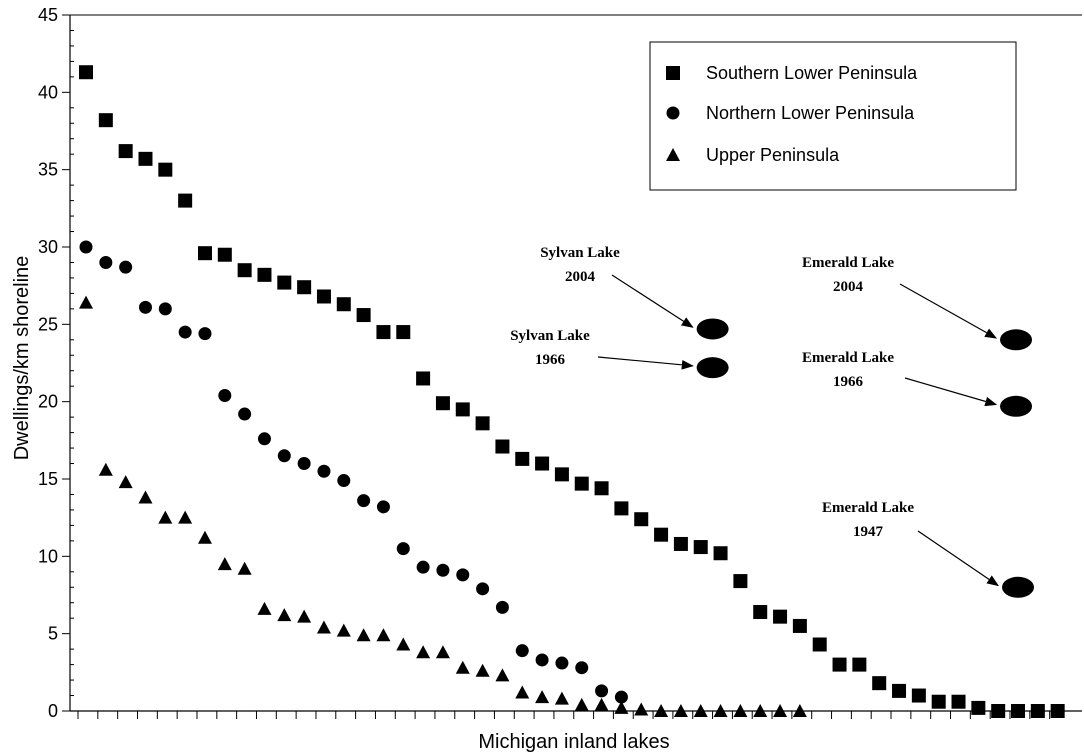  What do you see at coordinates (619, 353) in the screenshot?
I see `annotation-group: Sylvan Lake 1966` at bounding box center [619, 353].